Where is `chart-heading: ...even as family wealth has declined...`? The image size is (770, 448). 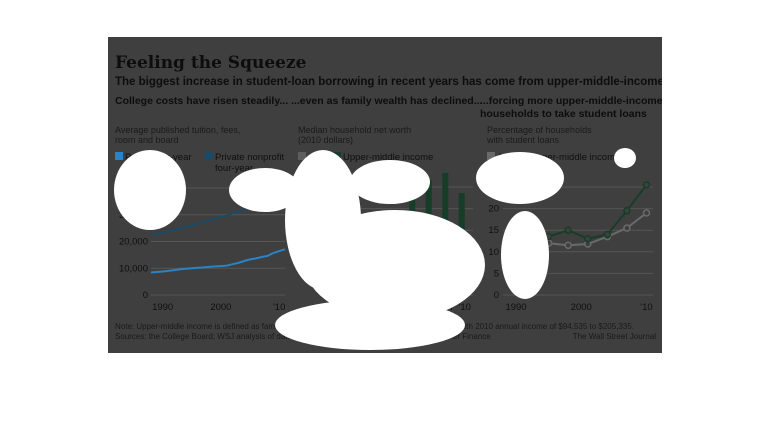
chart-heading: ...even as family wealth has declined... is located at coordinates (386, 101).